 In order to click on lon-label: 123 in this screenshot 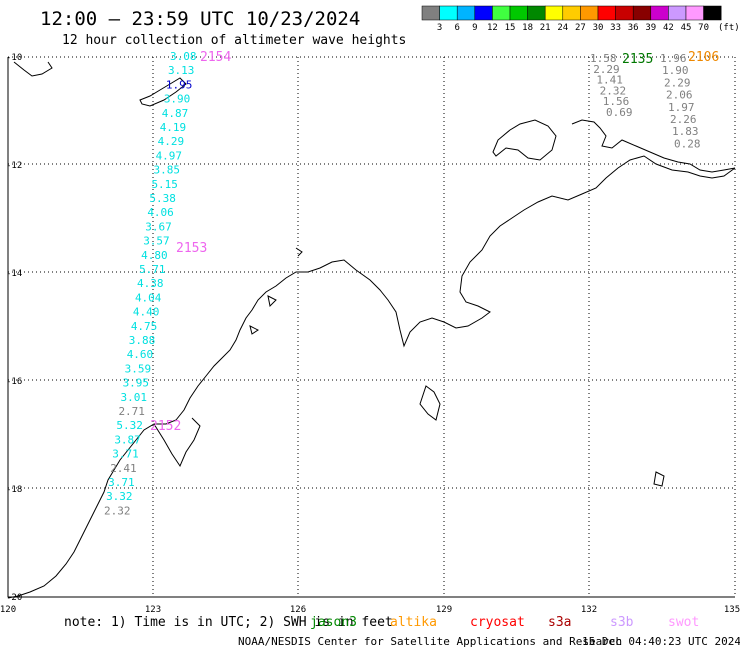, I will do `click(153, 610)`.